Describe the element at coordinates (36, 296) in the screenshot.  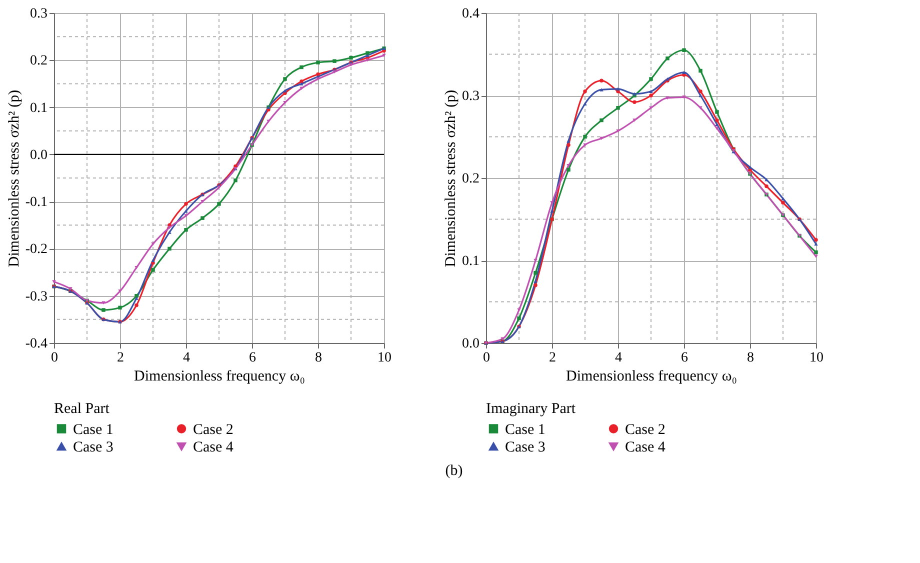
I see `y-tick-label: -0.3` at that location.